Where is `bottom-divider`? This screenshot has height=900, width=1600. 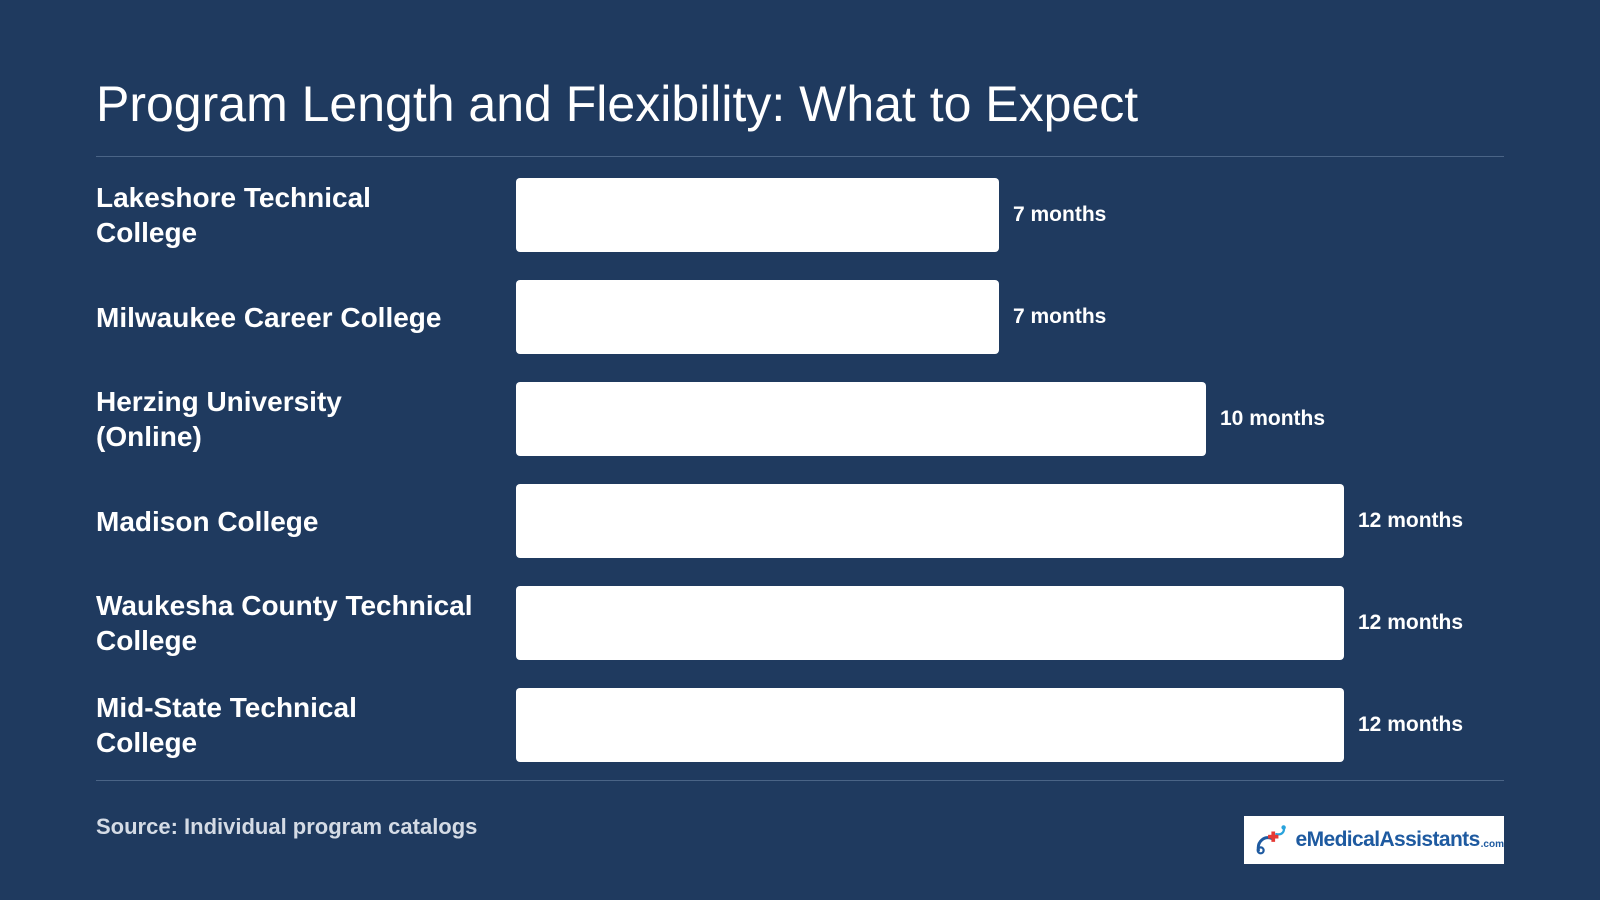
bottom-divider is located at coordinates (800, 780).